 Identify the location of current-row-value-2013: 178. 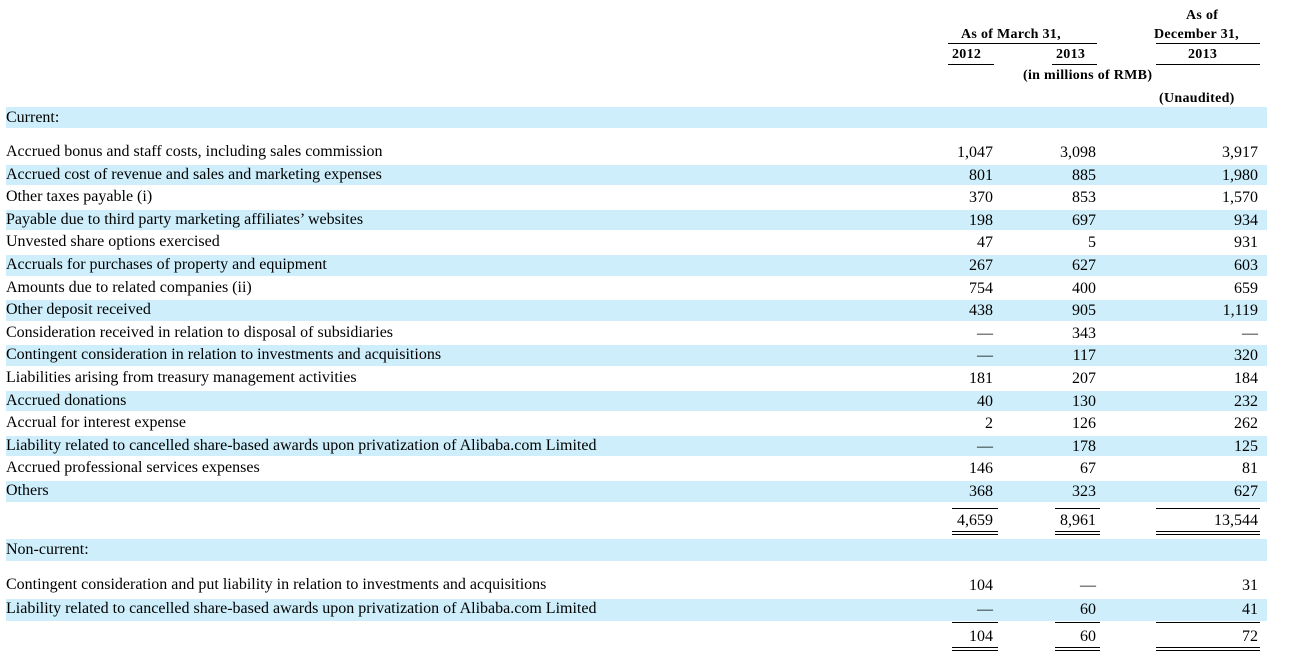
(1084, 446).